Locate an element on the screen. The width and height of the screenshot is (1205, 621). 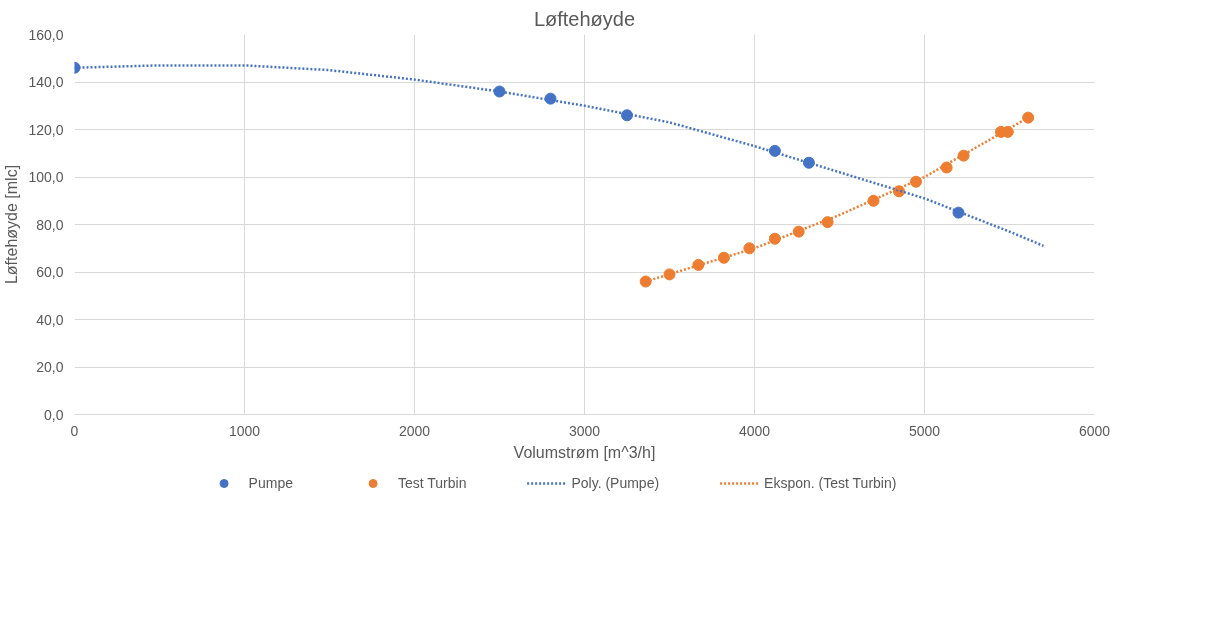
y-tick-label: 160,0 is located at coordinates (46, 34).